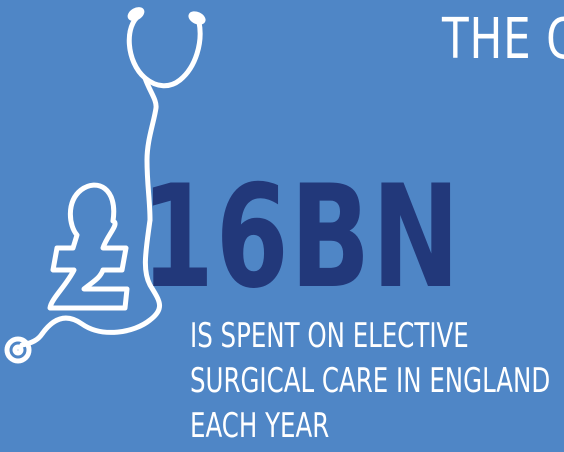 The image size is (564, 452). Describe the element at coordinates (136, 14) in the screenshot. I see `stethoscope-earpiece-left` at that location.